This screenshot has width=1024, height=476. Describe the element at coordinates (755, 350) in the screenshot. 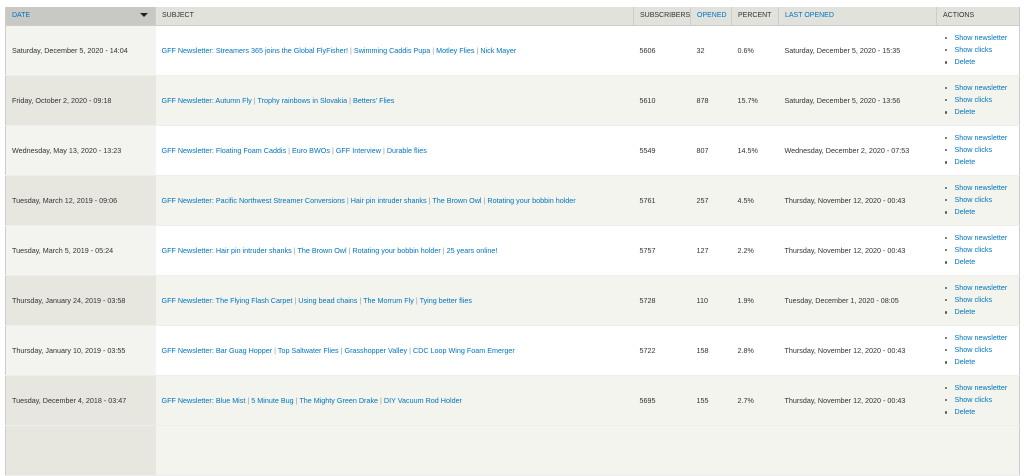

I see `percent-cell: 2.8%` at that location.